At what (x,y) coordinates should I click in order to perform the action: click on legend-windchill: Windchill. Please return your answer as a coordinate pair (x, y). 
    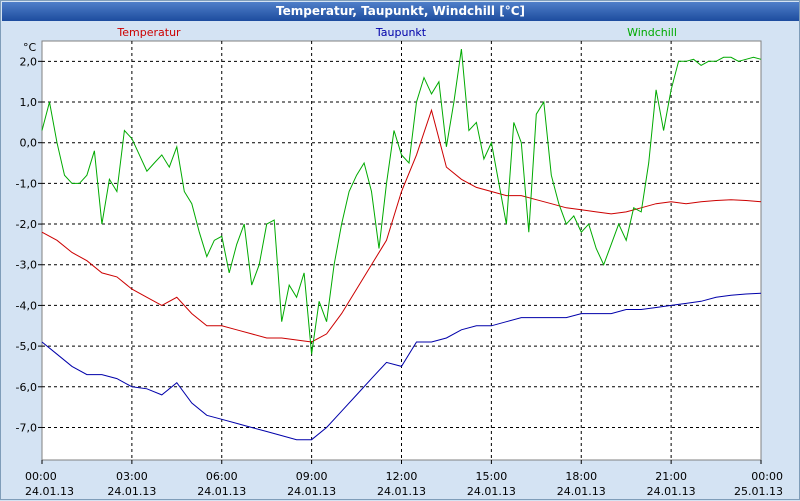
    Looking at the image, I should click on (652, 32).